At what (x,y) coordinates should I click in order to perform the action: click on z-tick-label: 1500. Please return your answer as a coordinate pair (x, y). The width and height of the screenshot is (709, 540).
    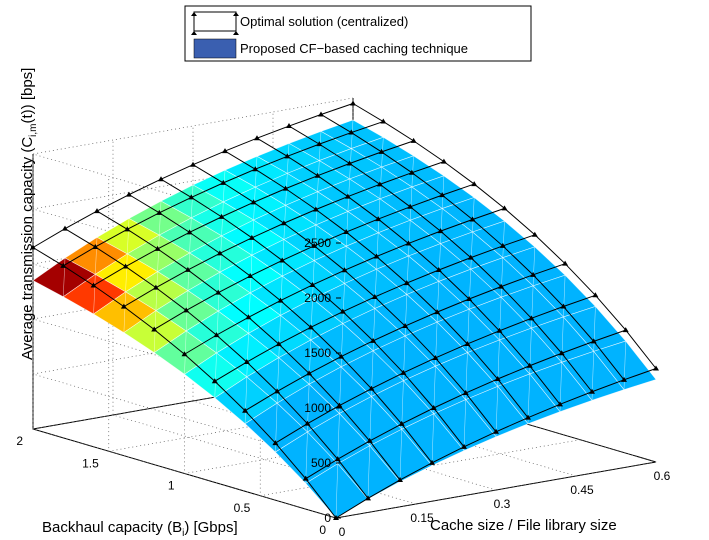
    Looking at the image, I should click on (317, 353).